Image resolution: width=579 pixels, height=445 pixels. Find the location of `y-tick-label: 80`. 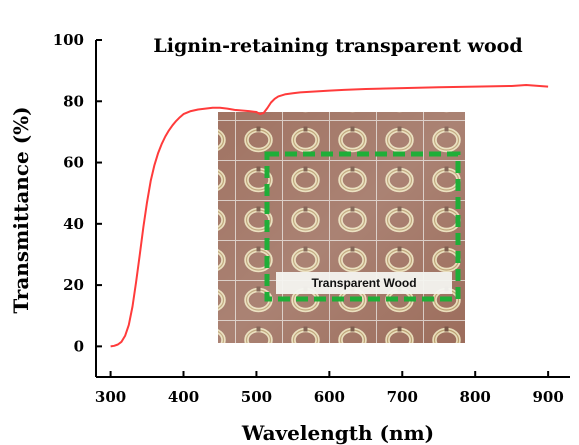

y-tick-label: 80 is located at coordinates (73, 101).